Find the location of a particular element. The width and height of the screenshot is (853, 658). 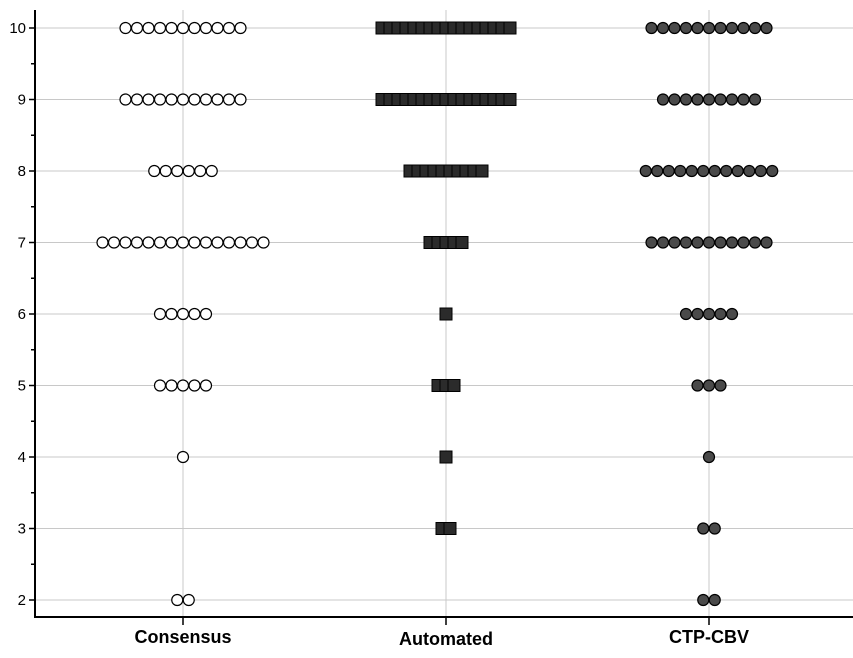

category-label: Consensus is located at coordinates (182, 637).